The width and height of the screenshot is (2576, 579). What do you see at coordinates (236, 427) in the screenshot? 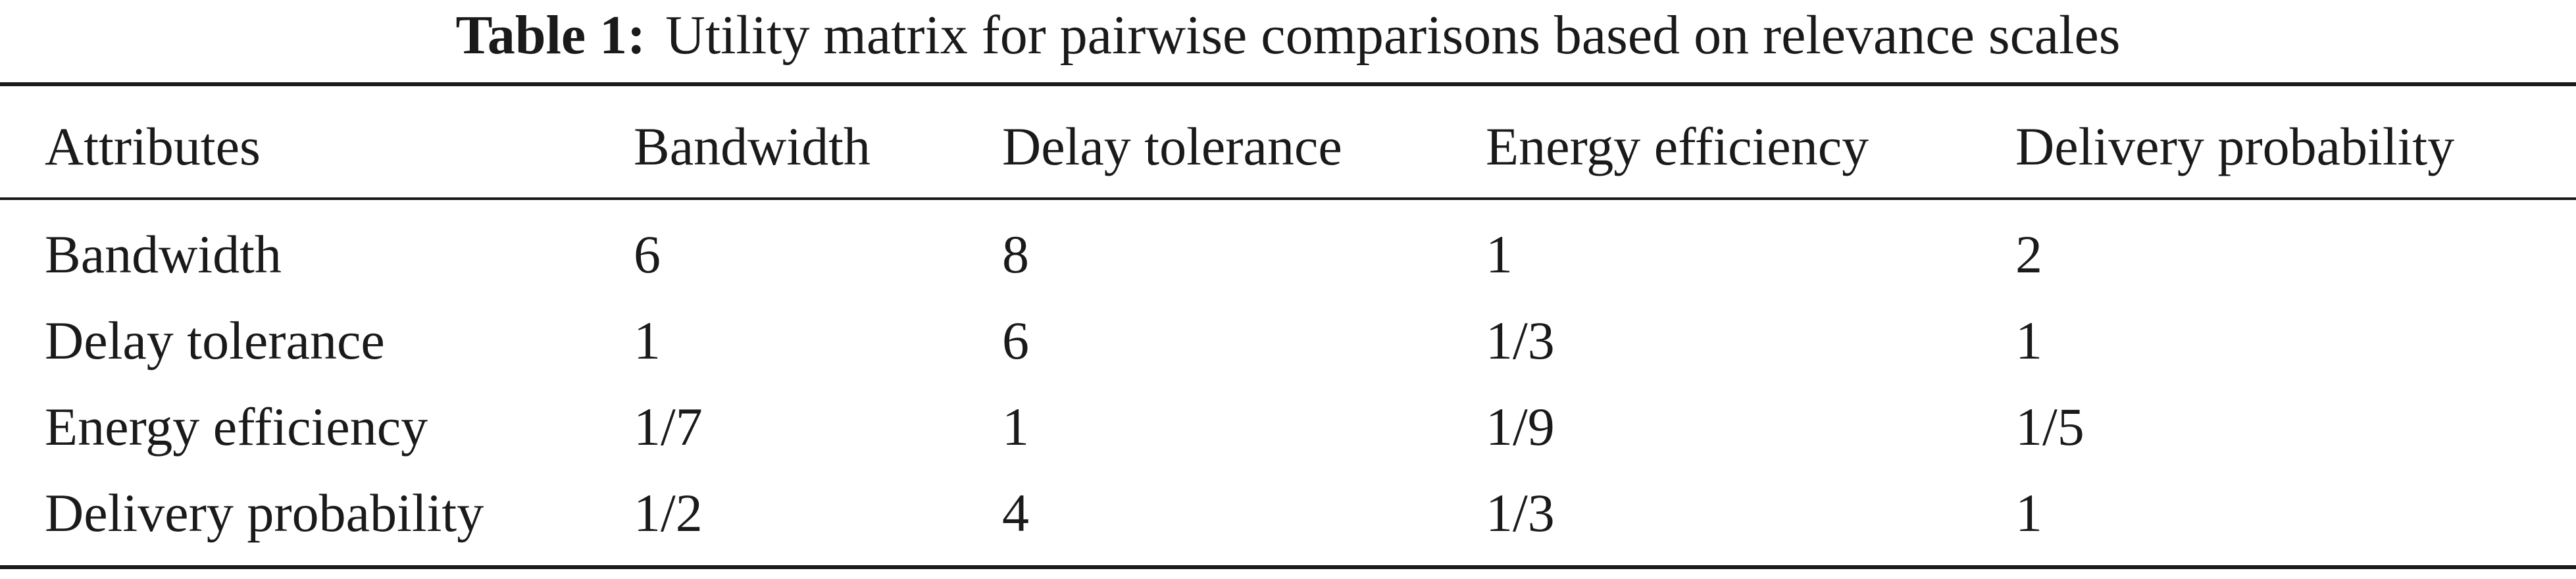
I see `row-label: Energy efficiency` at bounding box center [236, 427].